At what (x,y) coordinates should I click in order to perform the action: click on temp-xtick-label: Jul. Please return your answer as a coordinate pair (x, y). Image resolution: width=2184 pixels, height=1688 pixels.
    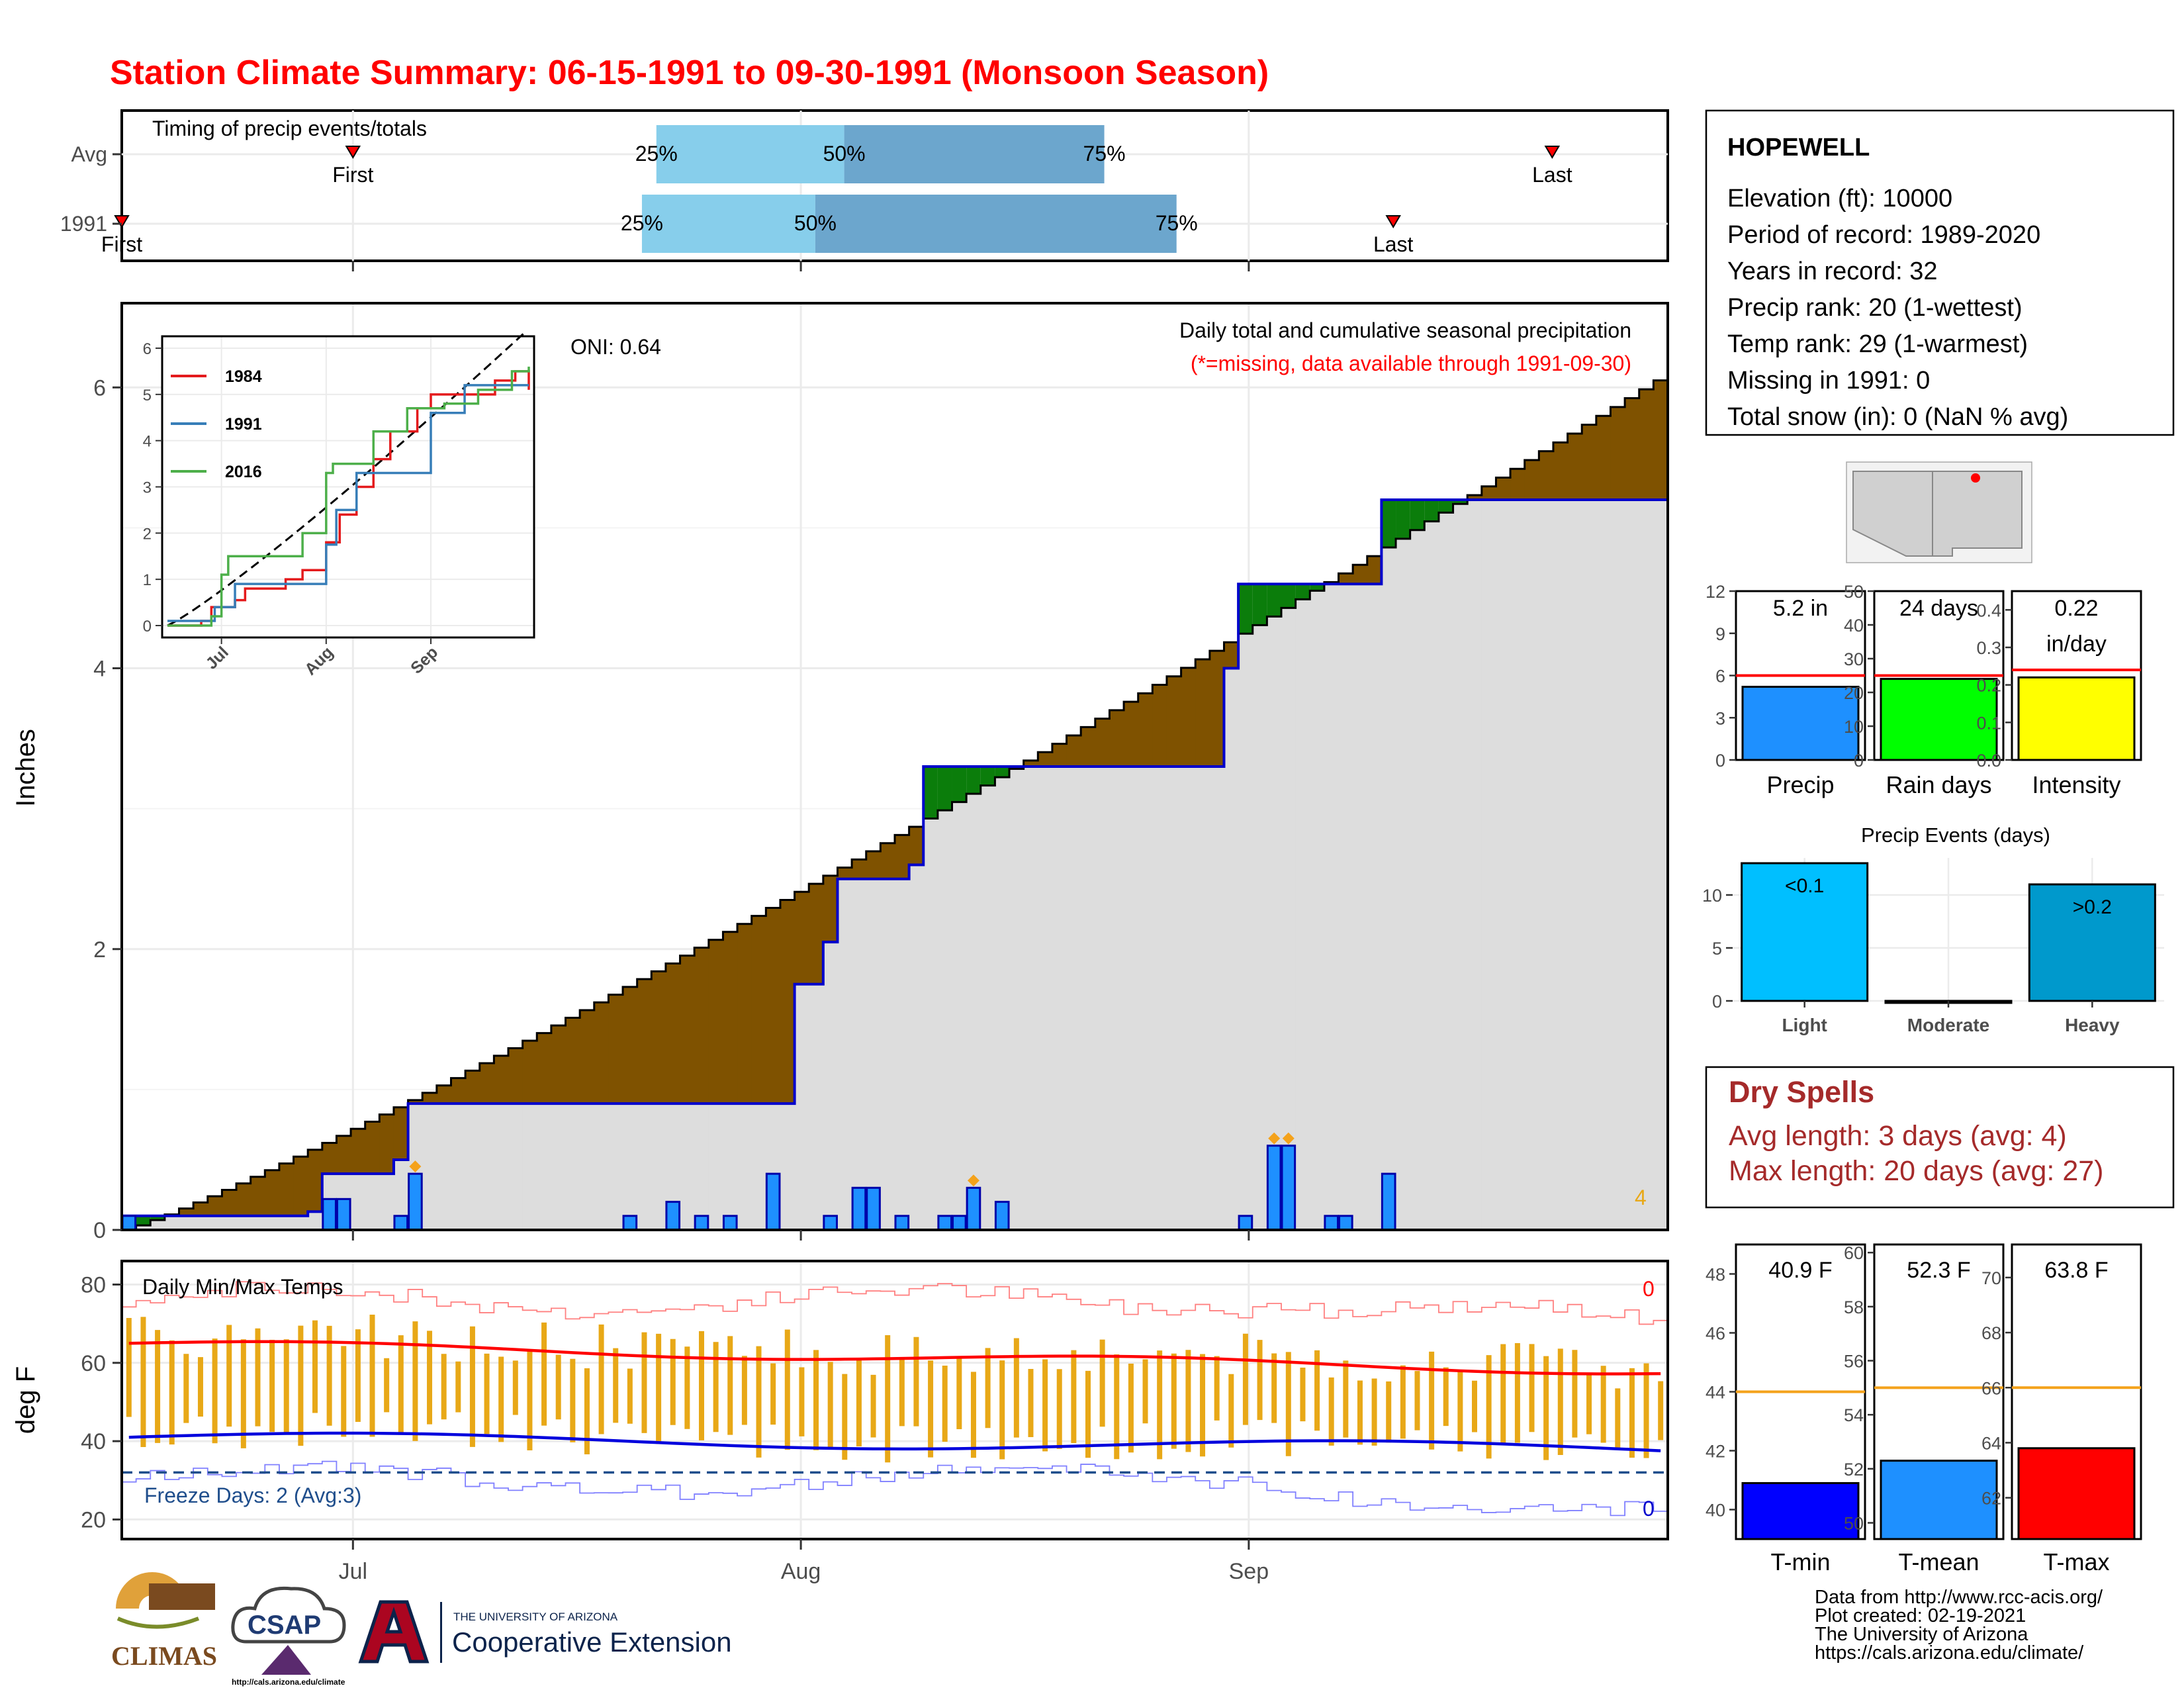
    Looking at the image, I should click on (353, 1571).